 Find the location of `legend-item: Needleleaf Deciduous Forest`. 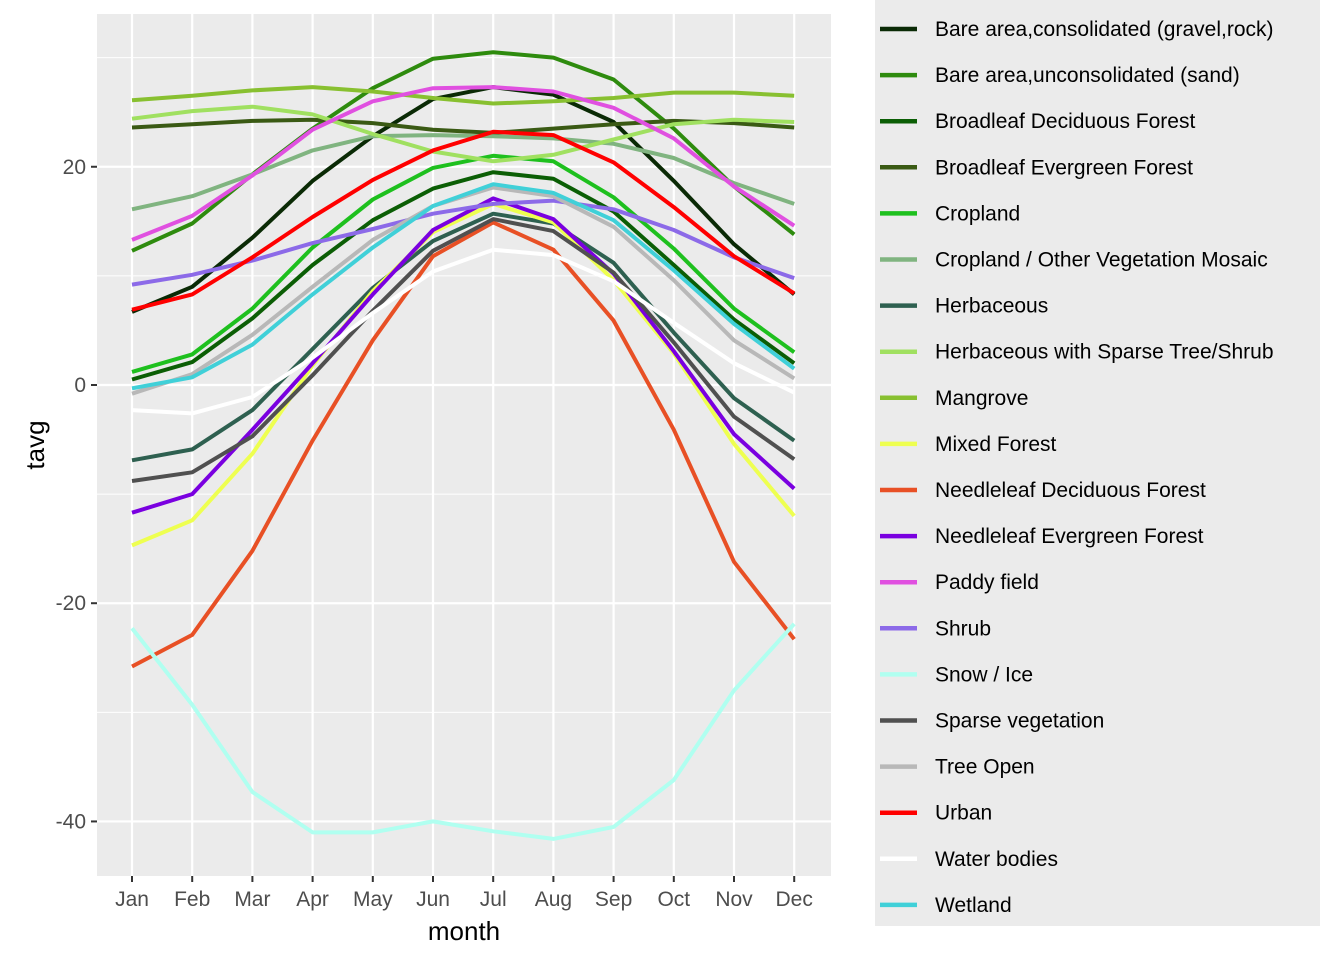

legend-item: Needleleaf Deciduous Forest is located at coordinates (1043, 490).